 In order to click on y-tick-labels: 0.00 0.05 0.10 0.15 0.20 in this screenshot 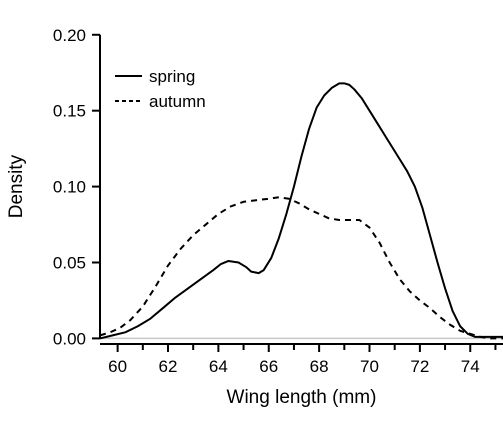, I will do `click(69, 187)`.